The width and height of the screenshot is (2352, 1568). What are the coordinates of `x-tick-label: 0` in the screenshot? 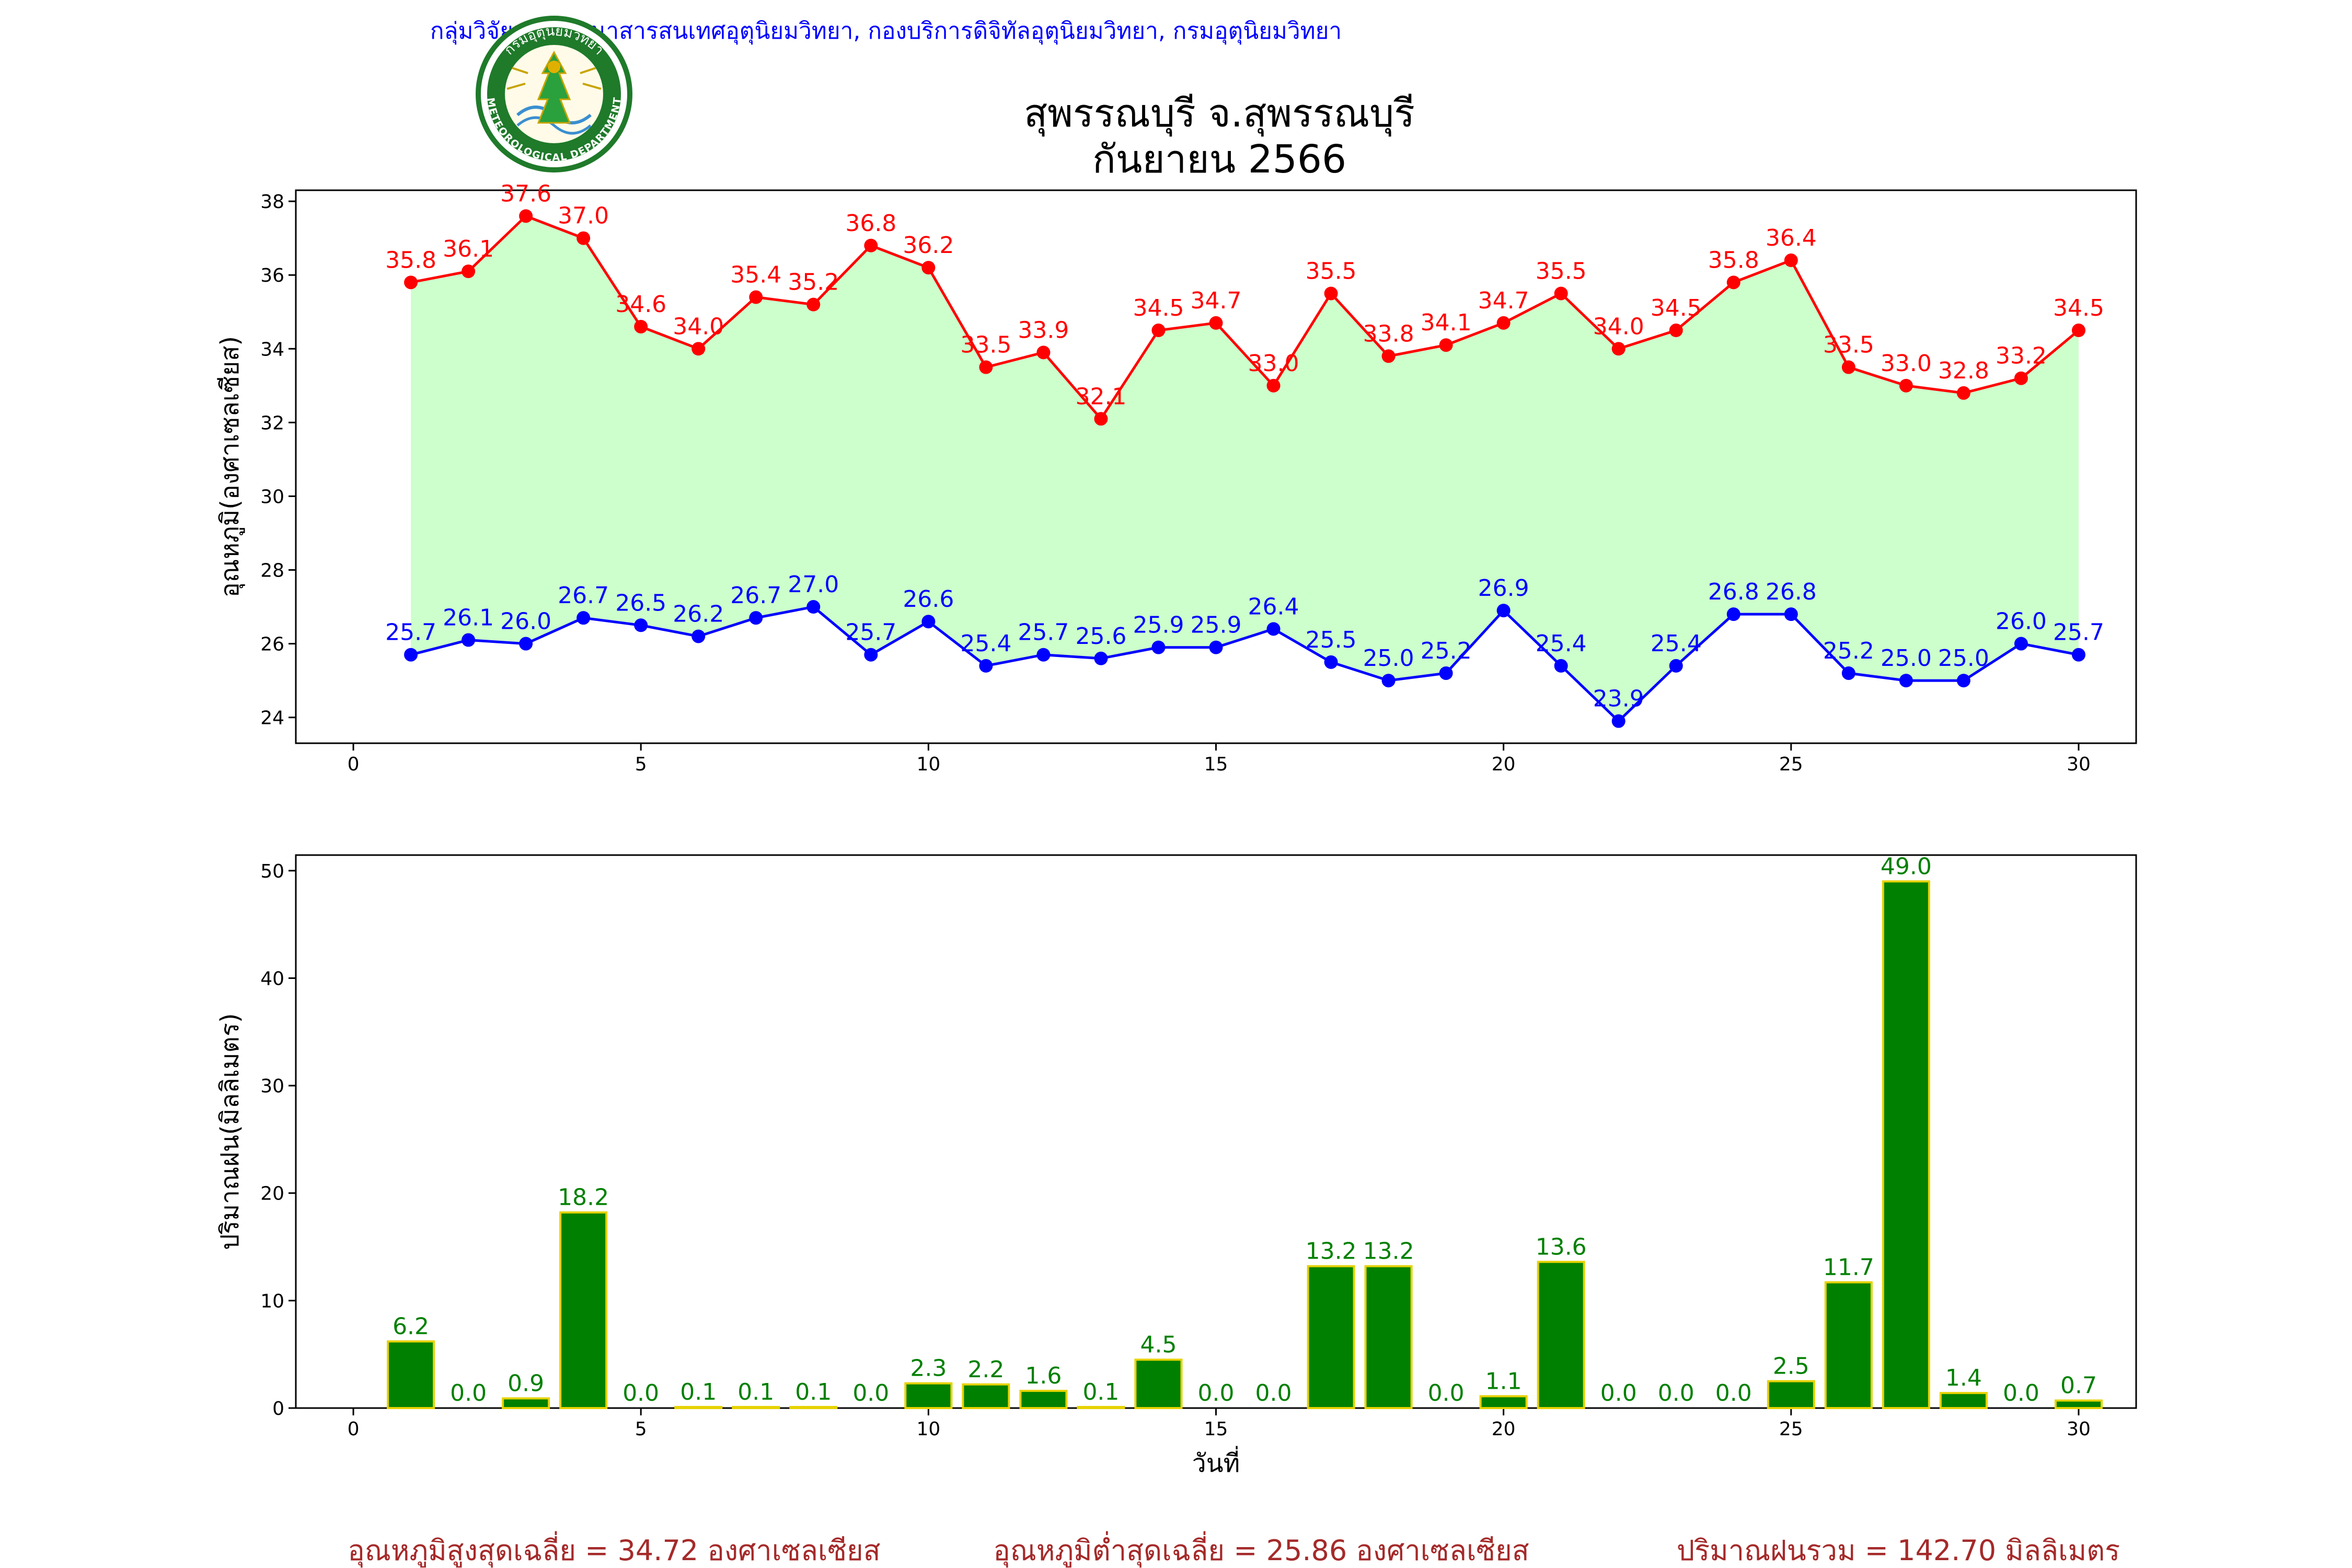 It's located at (354, 1429).